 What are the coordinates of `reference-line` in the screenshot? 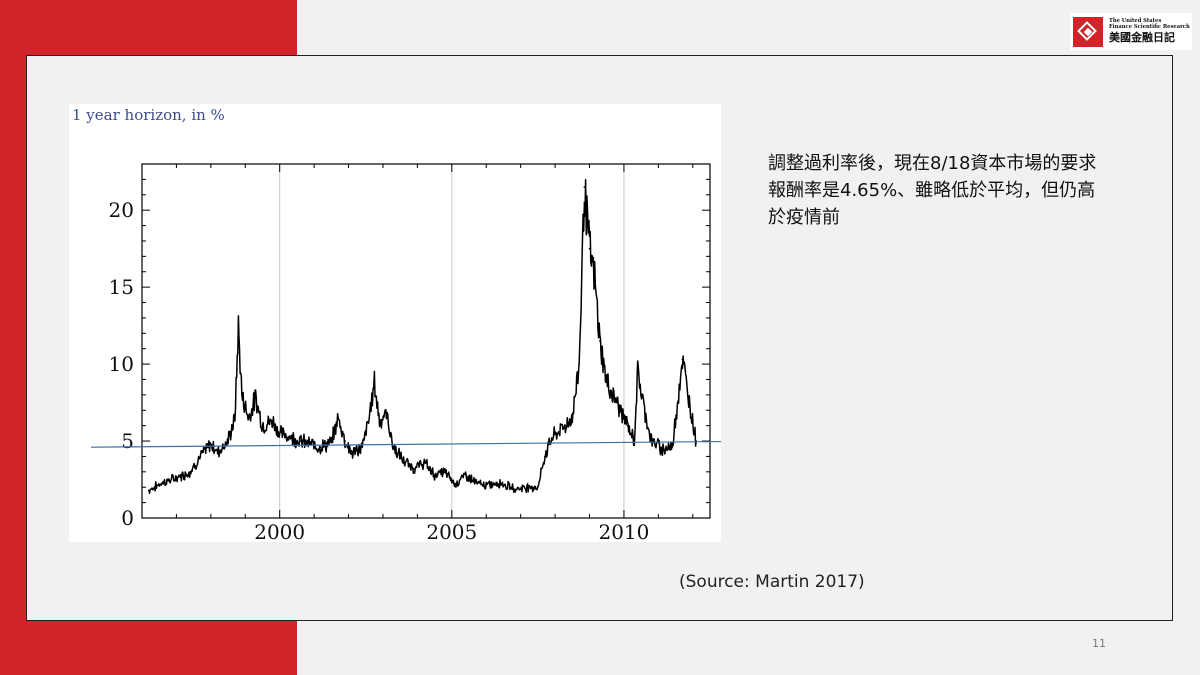 It's located at (405, 444).